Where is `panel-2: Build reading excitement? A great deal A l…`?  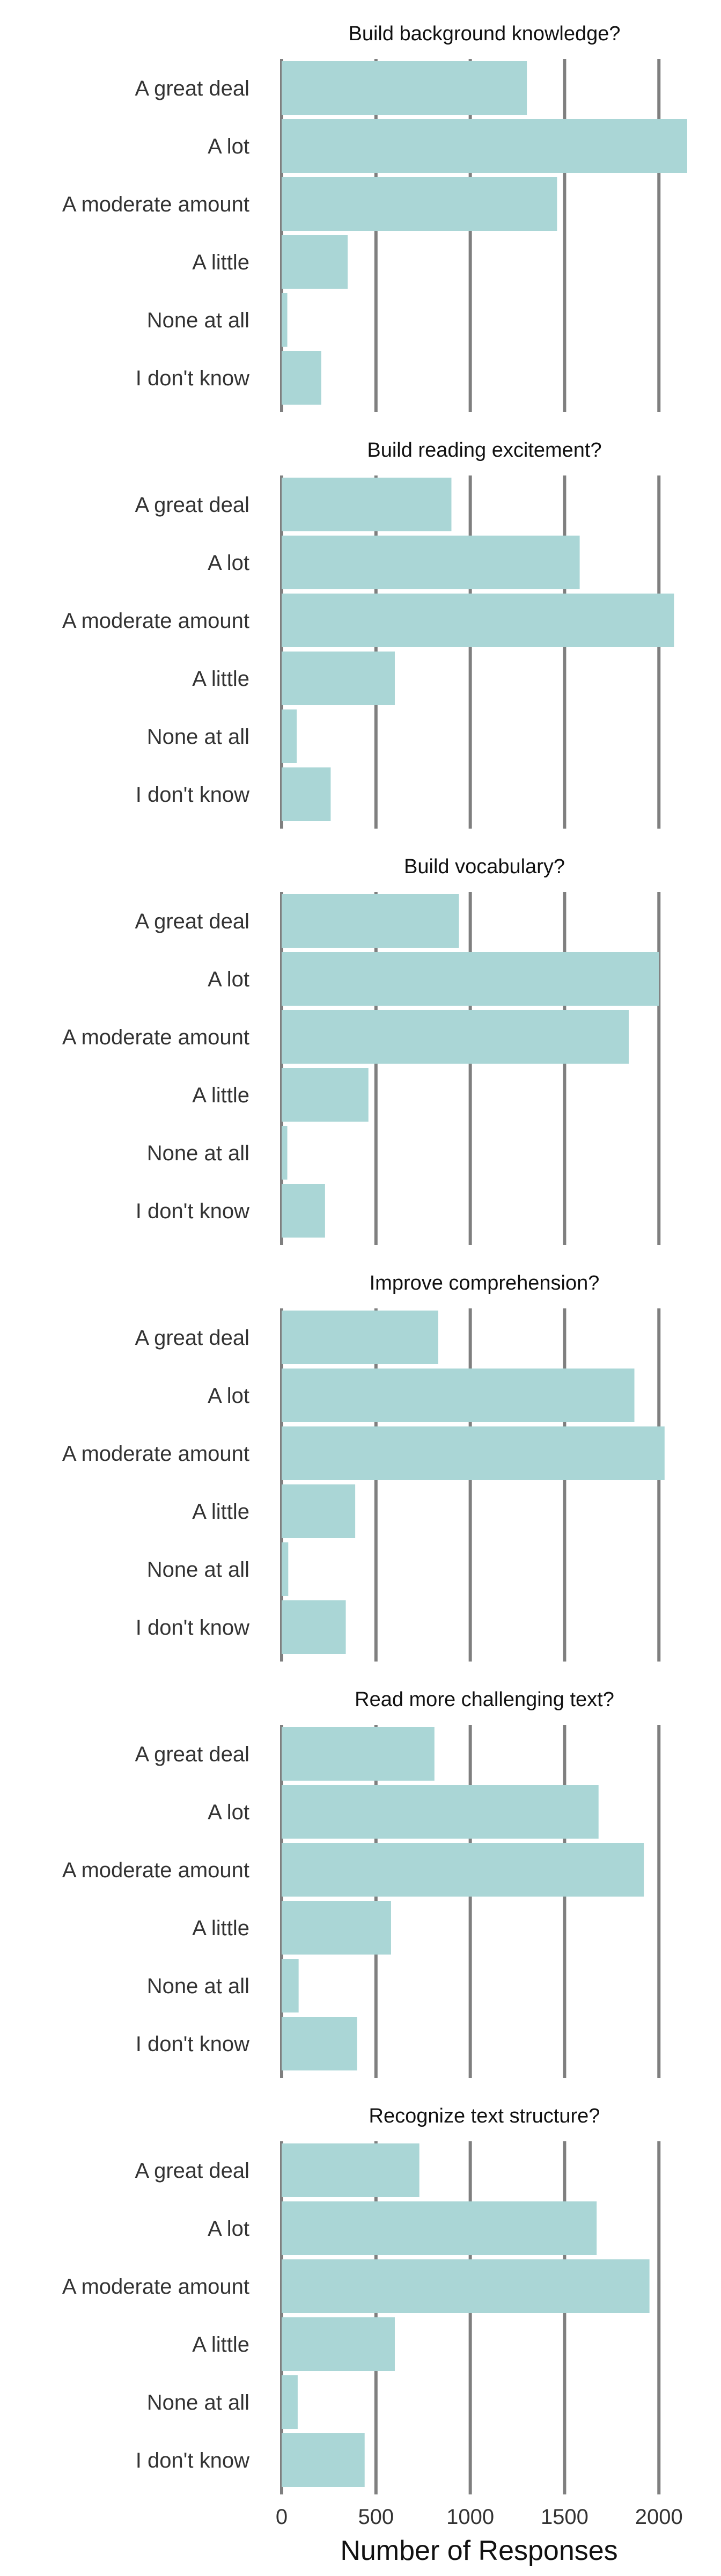 panel-2: Build reading excitement? A great deal A l… is located at coordinates (368, 634).